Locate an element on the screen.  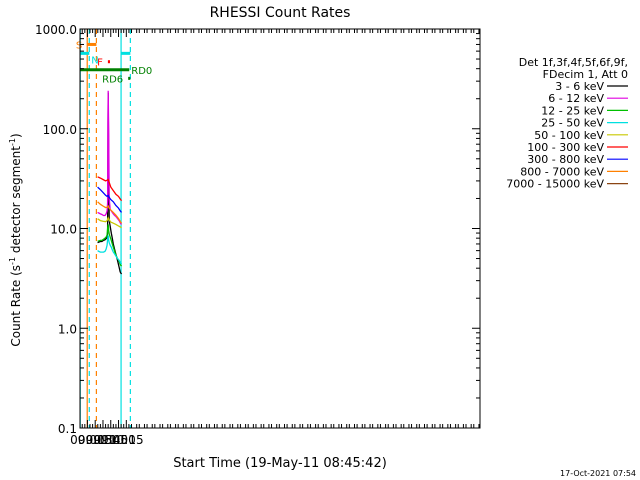
state-bar-label-f: F is located at coordinates (100, 63).